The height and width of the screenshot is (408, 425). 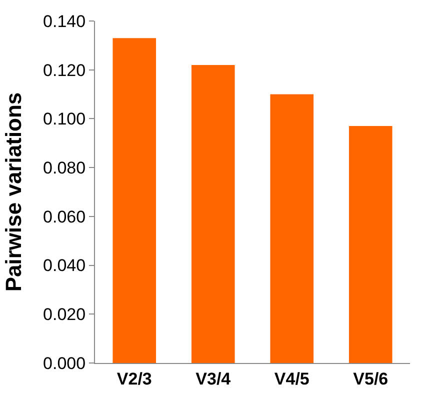 What do you see at coordinates (64, 216) in the screenshot?
I see `y-tick-label: 0.060` at bounding box center [64, 216].